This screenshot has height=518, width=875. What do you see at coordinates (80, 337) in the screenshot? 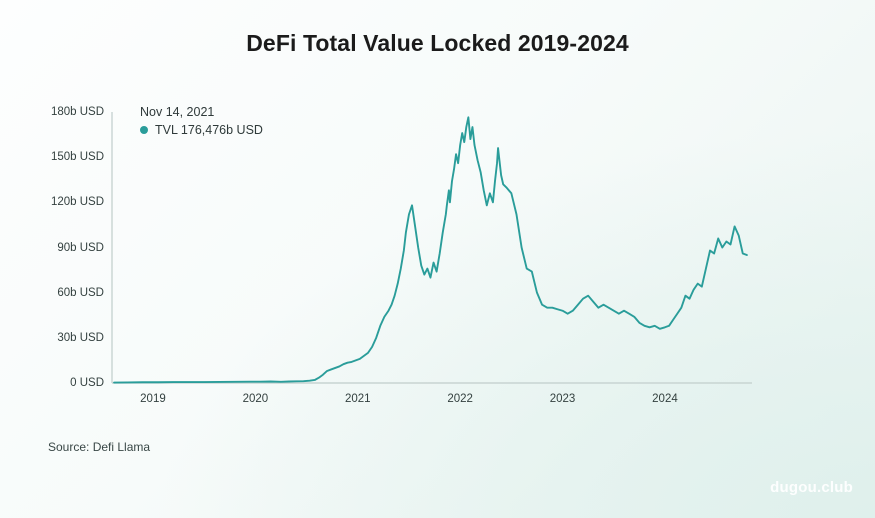
I see `y-axis-tick-label: 30b USD` at bounding box center [80, 337].